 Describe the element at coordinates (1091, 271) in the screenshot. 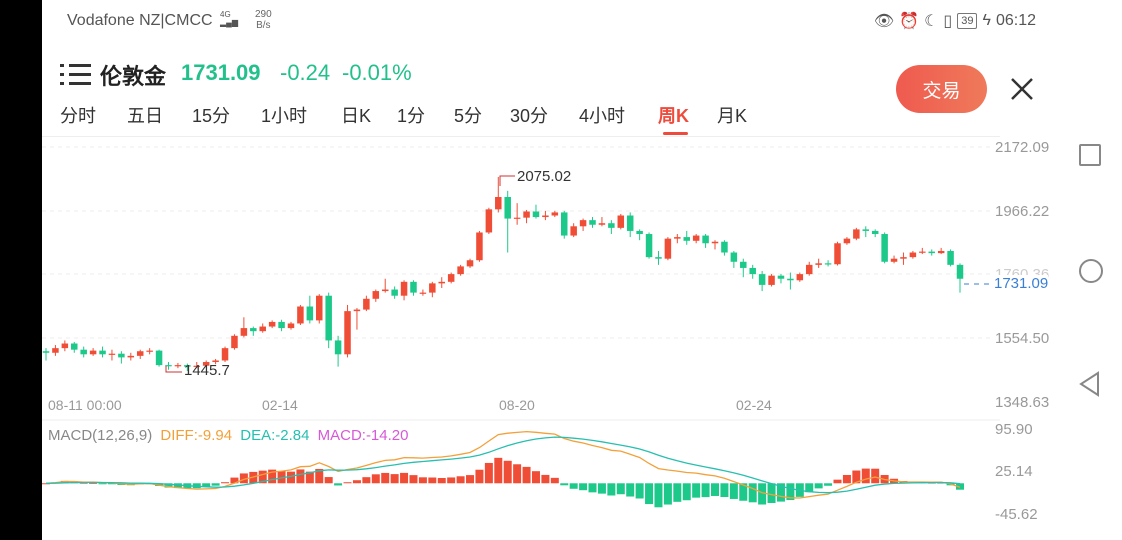

I see `home-icon` at that location.